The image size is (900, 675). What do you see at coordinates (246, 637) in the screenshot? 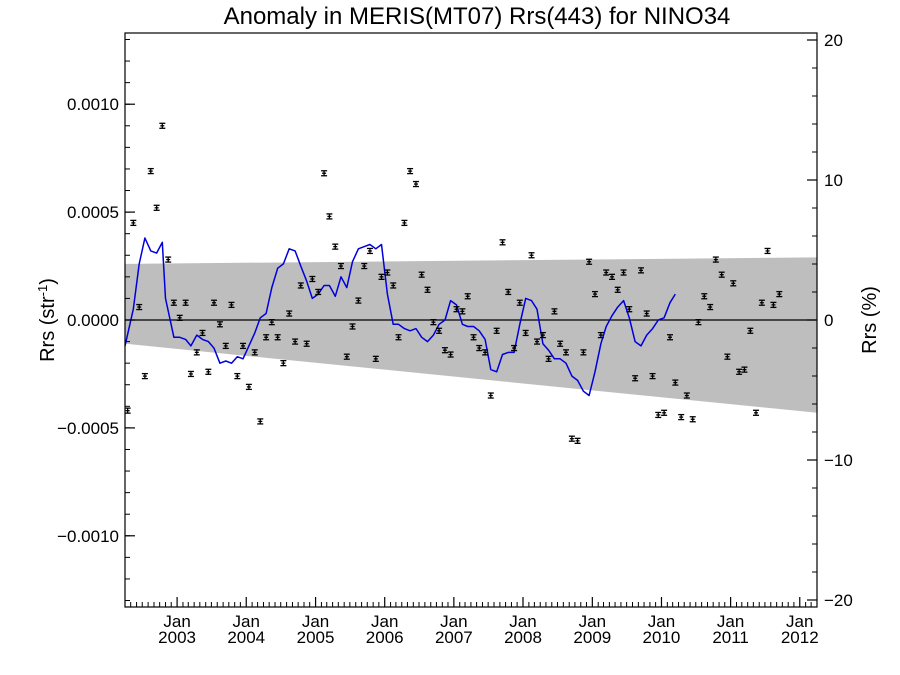
I see `x-tick-year-label-1: 2004` at bounding box center [246, 637].